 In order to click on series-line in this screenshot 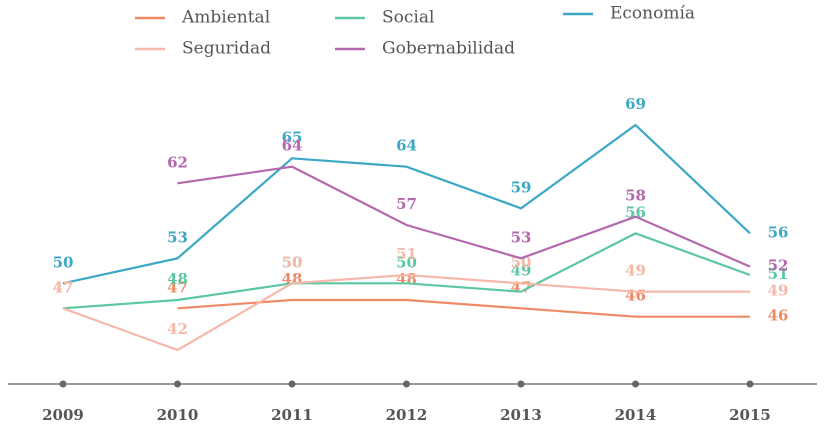, I will do `click(463, 308)`.